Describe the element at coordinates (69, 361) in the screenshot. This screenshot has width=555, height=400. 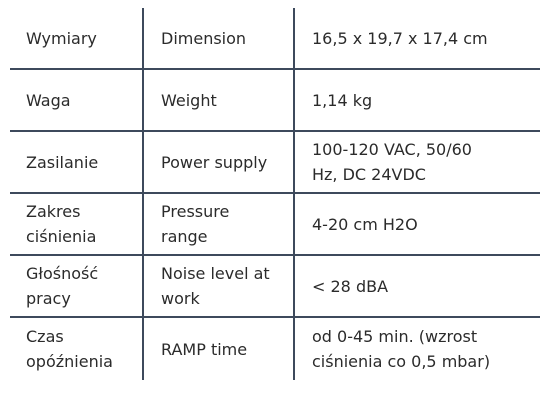
I see `cell-text: opóźnienia` at that location.